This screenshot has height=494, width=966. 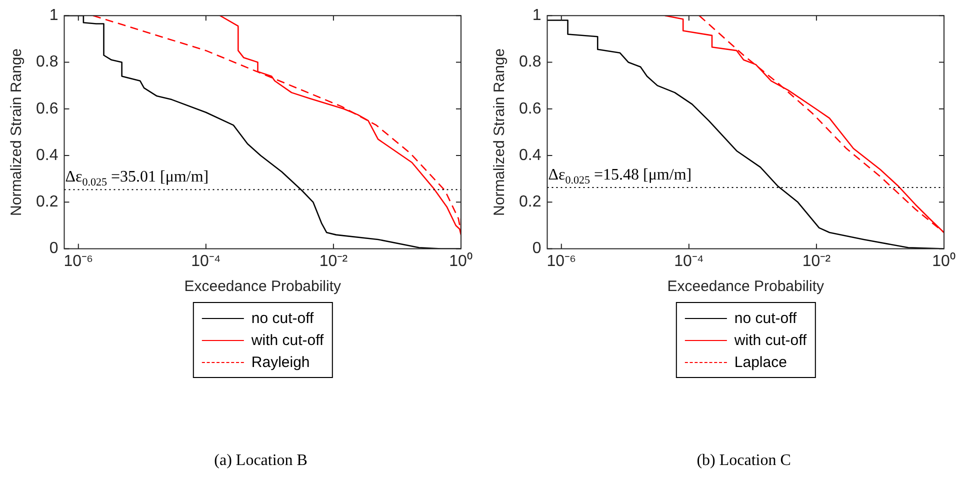 I want to click on text: (a) Location B, so click(x=260, y=461).